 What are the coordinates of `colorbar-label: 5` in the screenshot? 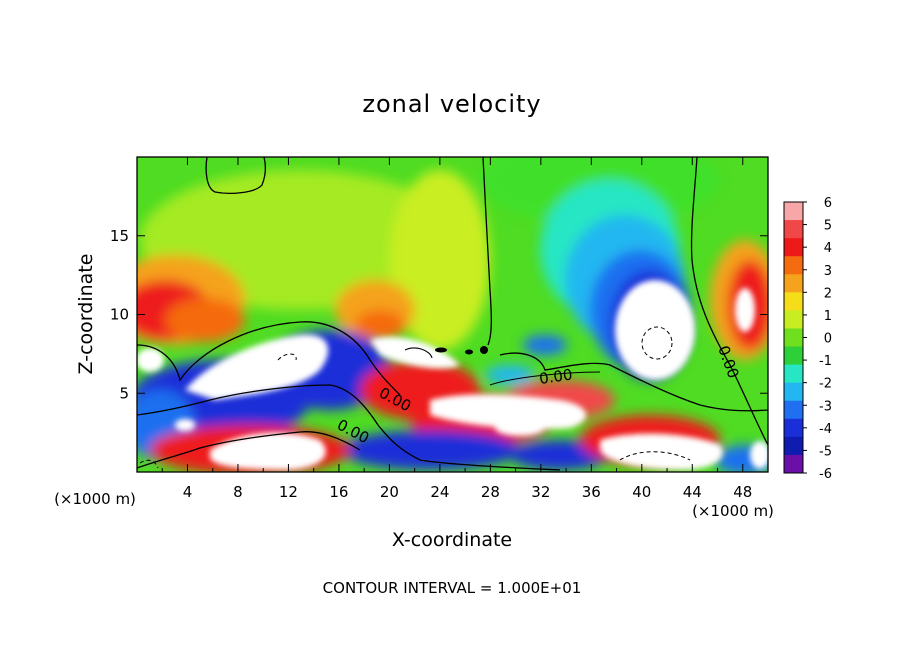 It's located at (828, 226).